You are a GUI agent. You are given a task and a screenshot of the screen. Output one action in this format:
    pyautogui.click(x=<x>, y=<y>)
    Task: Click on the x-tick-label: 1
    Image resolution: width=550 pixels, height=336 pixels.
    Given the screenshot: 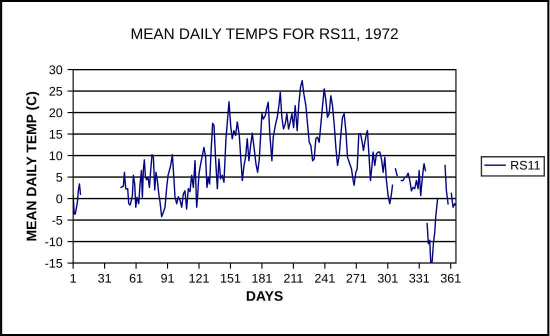 What is the action you would take?
    pyautogui.click(x=73, y=278)
    